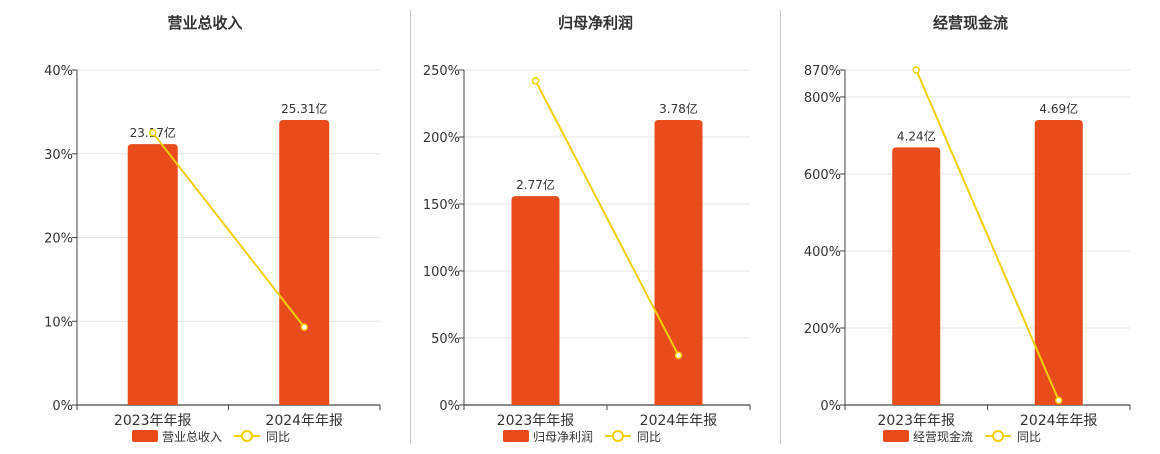 Image resolution: width=1160 pixels, height=454 pixels. Describe the element at coordinates (970, 23) in the screenshot. I see `chart-title: 经营现金流` at that location.